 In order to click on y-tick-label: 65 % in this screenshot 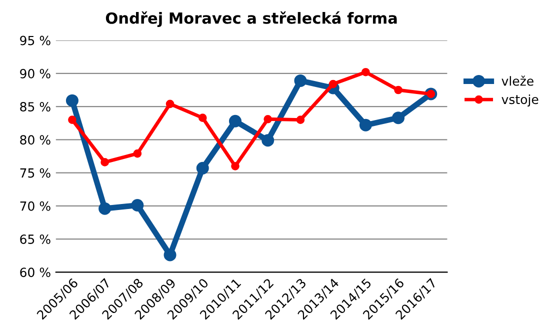, I will do `click(35, 239)`.